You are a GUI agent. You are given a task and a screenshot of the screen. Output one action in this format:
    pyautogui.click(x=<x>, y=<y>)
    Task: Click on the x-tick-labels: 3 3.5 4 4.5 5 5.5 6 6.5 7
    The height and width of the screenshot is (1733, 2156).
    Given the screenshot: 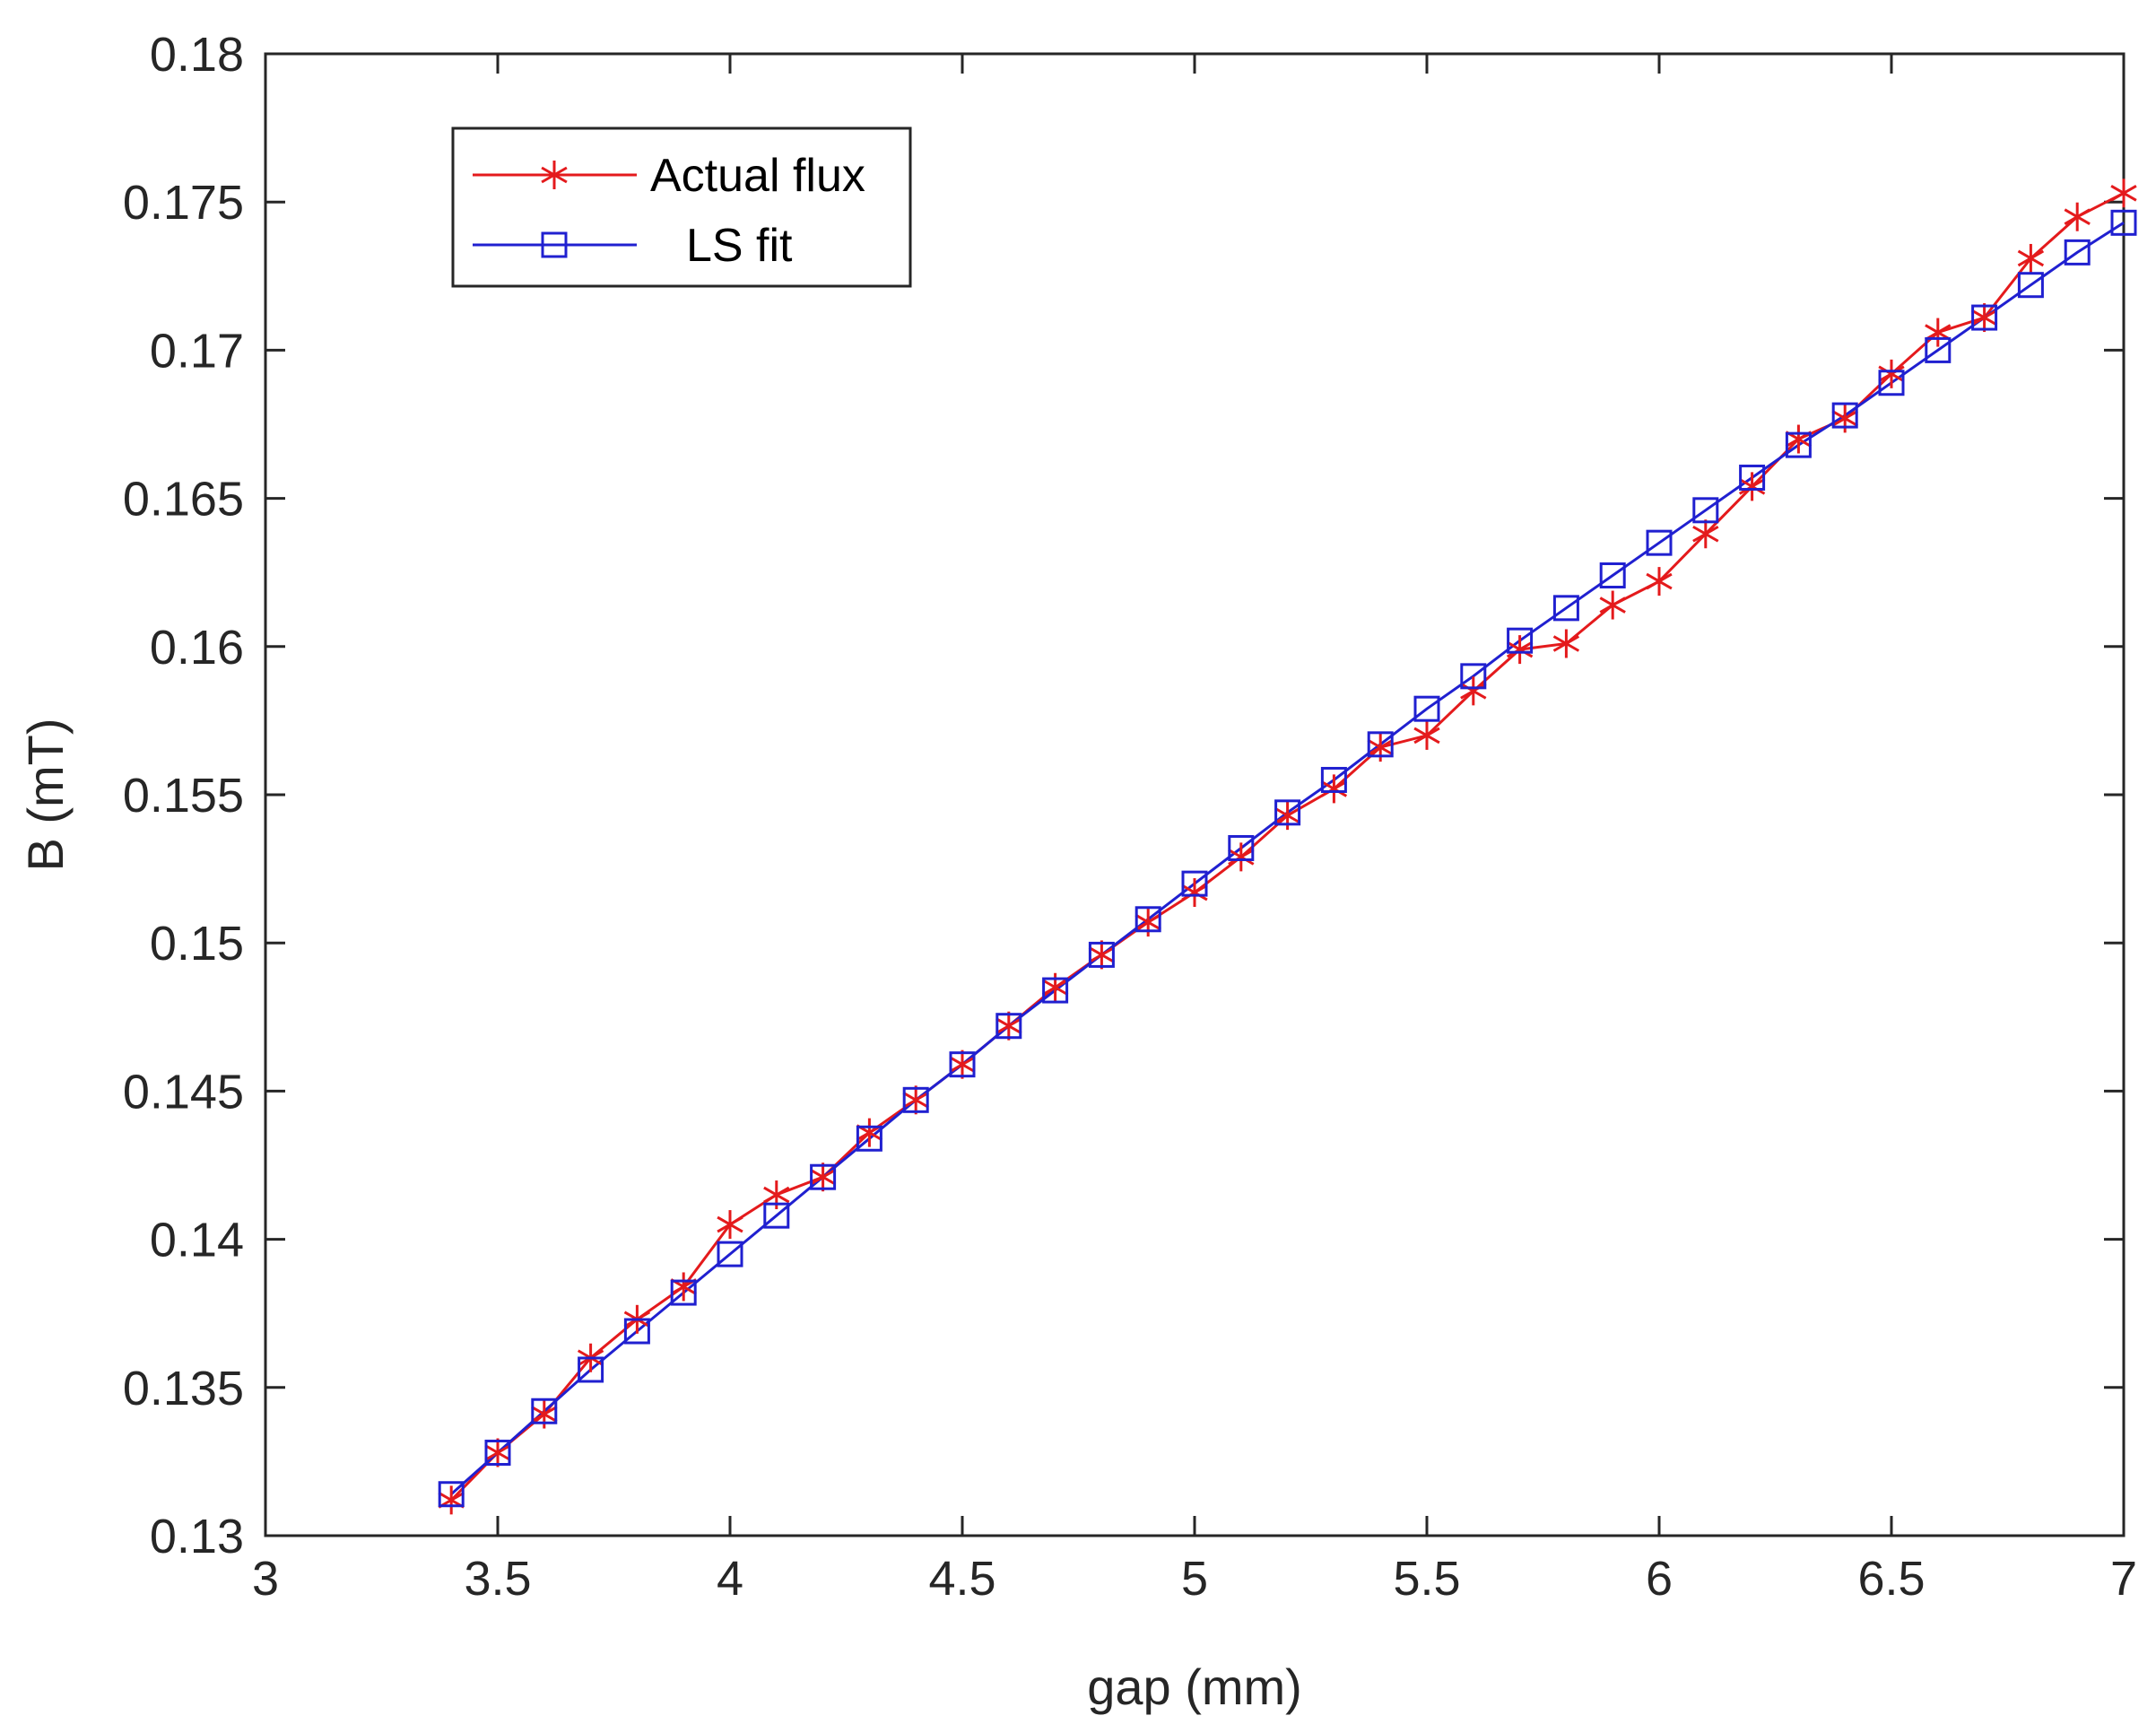 What is the action you would take?
    pyautogui.click(x=1194, y=1579)
    